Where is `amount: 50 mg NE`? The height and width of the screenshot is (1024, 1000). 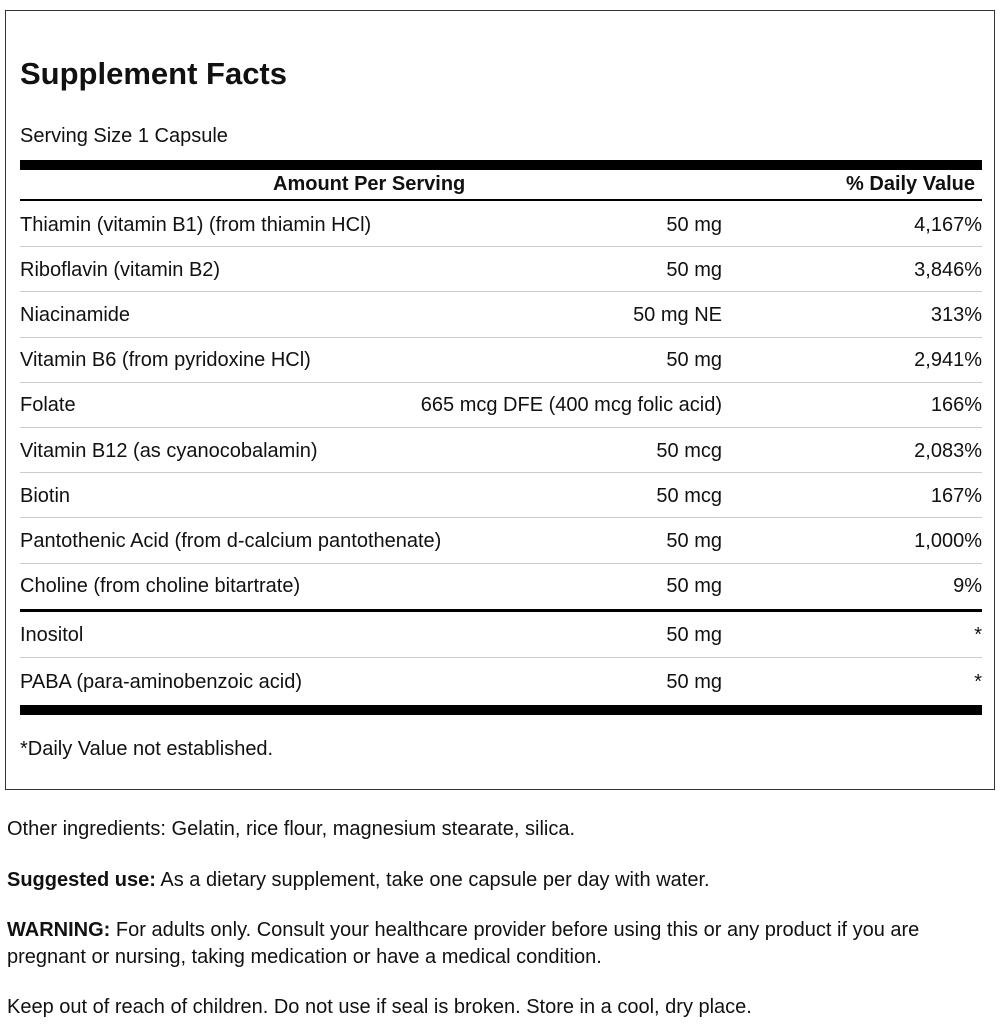 amount: 50 mg NE is located at coordinates (677, 315).